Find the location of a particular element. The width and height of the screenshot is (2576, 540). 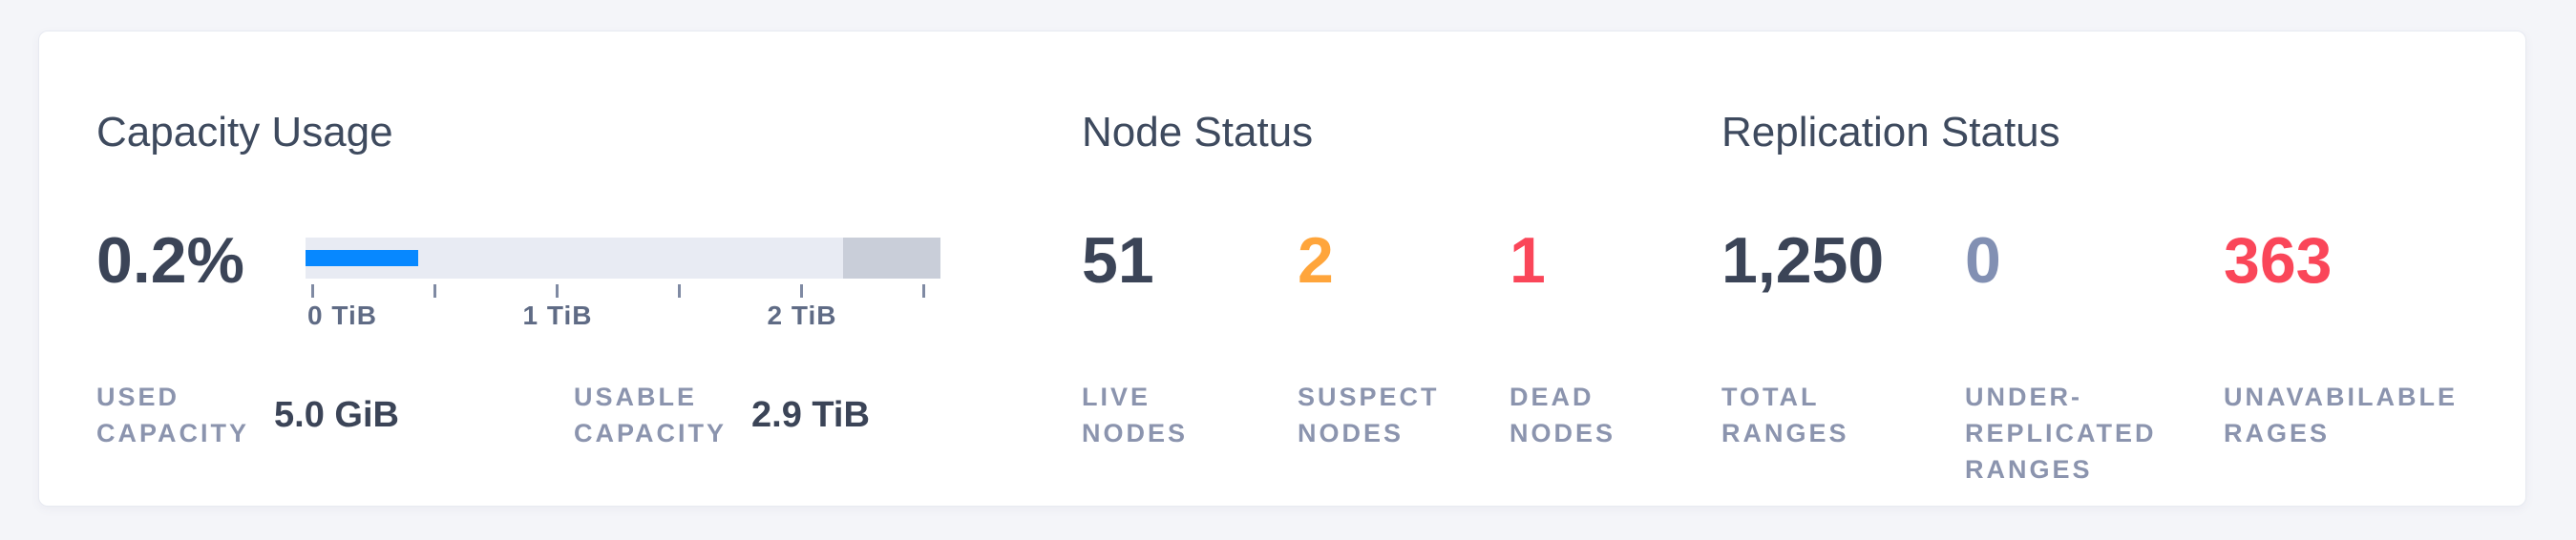

used-capacity-stat: USED CAPACITY 5.0 GiB is located at coordinates (247, 415).